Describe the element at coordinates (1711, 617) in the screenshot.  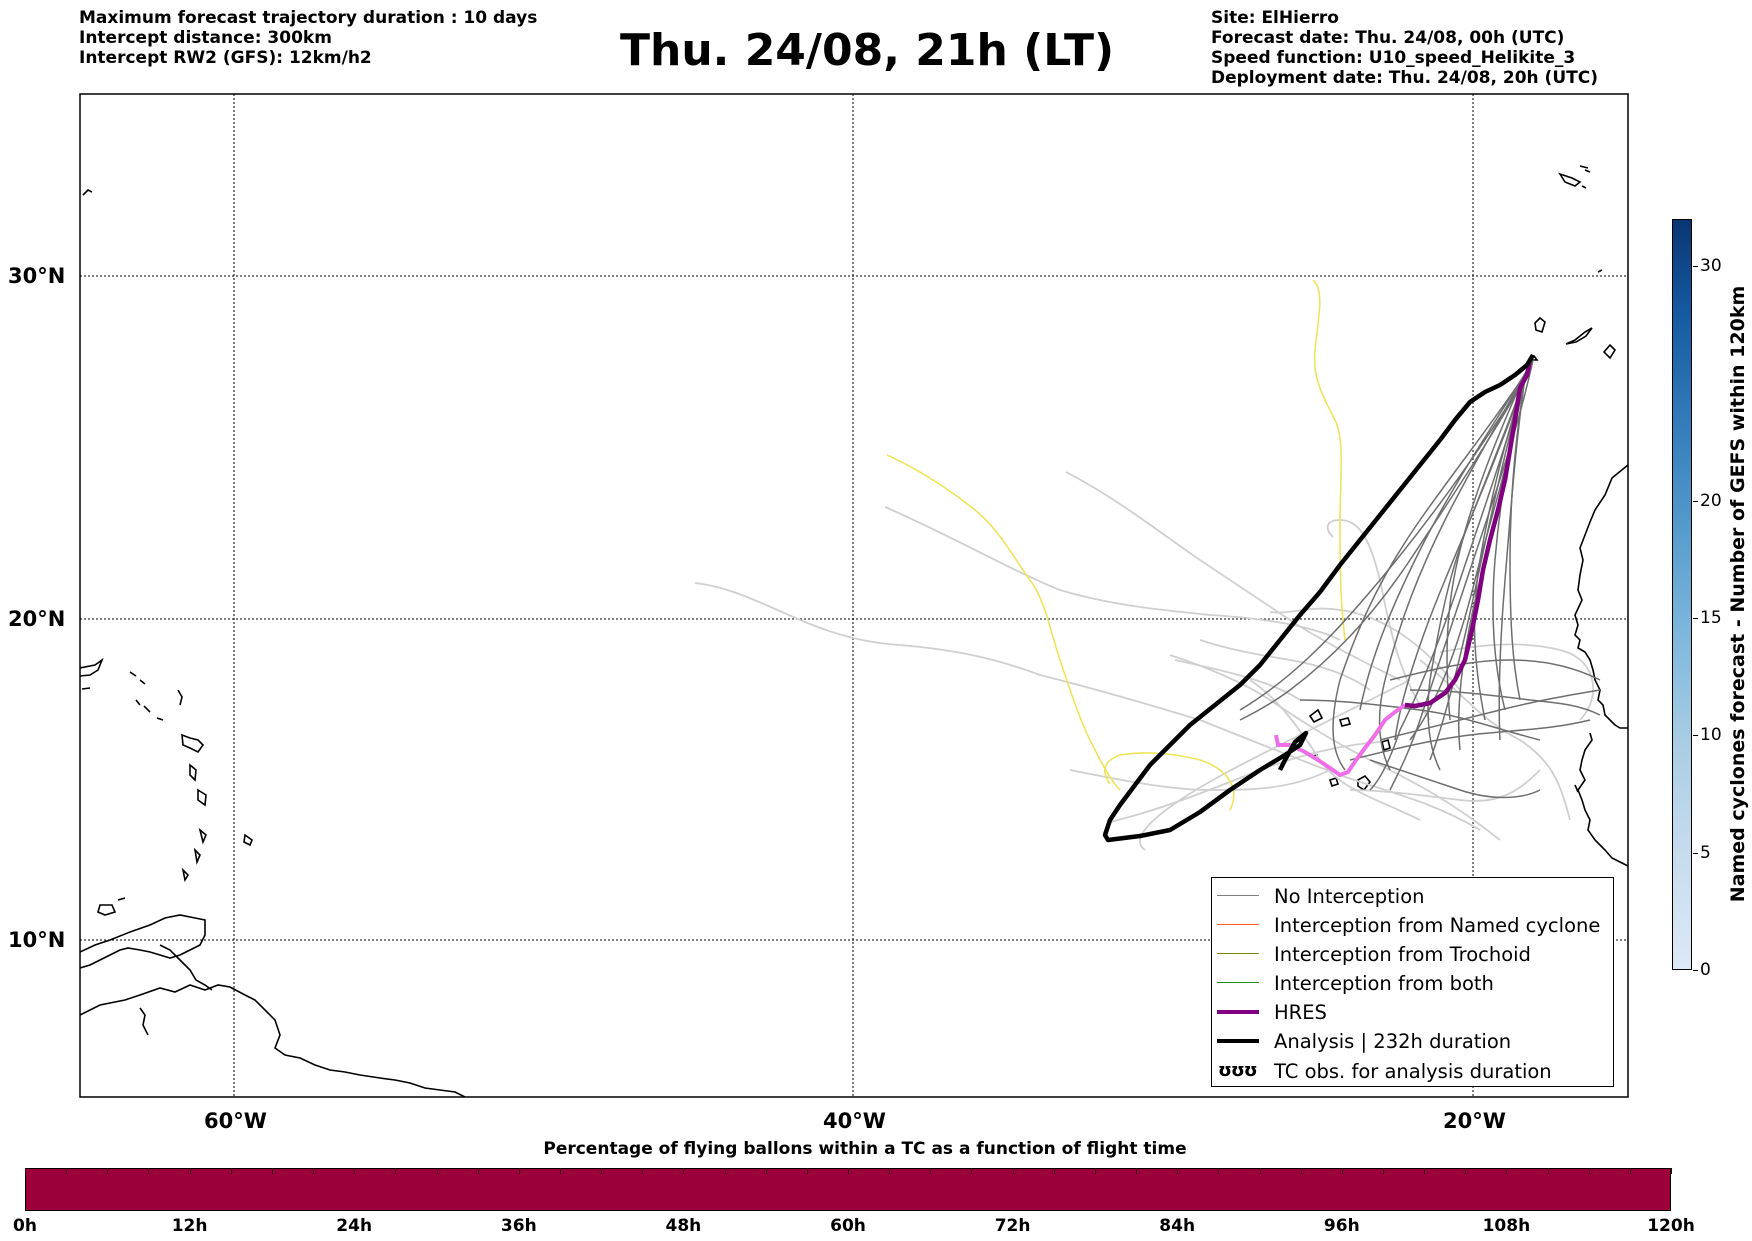
I see `colorbar-right-tick-label: 15` at that location.